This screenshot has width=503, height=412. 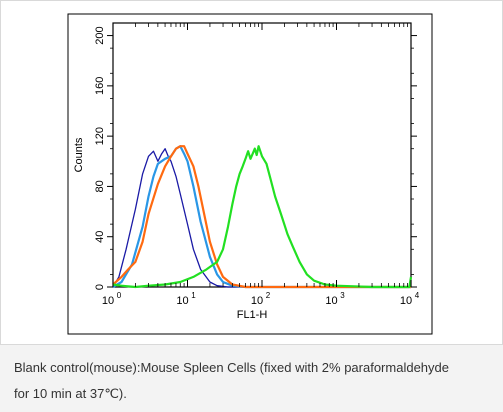 What do you see at coordinates (252, 315) in the screenshot?
I see `x-axis-title: FL1-H` at bounding box center [252, 315].